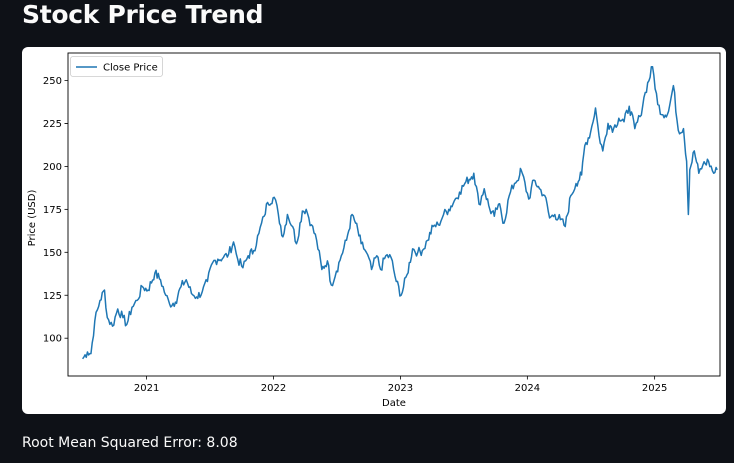 This screenshot has height=463, width=734. What do you see at coordinates (143, 14) in the screenshot?
I see `page-title: Stock Price Trend` at bounding box center [143, 14].